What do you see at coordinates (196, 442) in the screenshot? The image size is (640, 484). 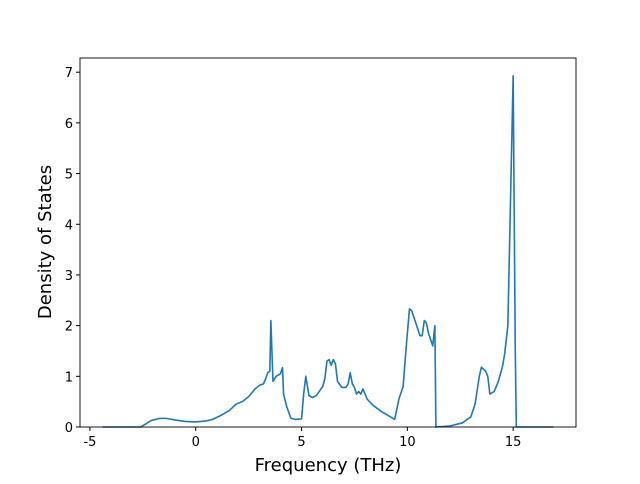 I see `x-tick-label: 0` at bounding box center [196, 442].